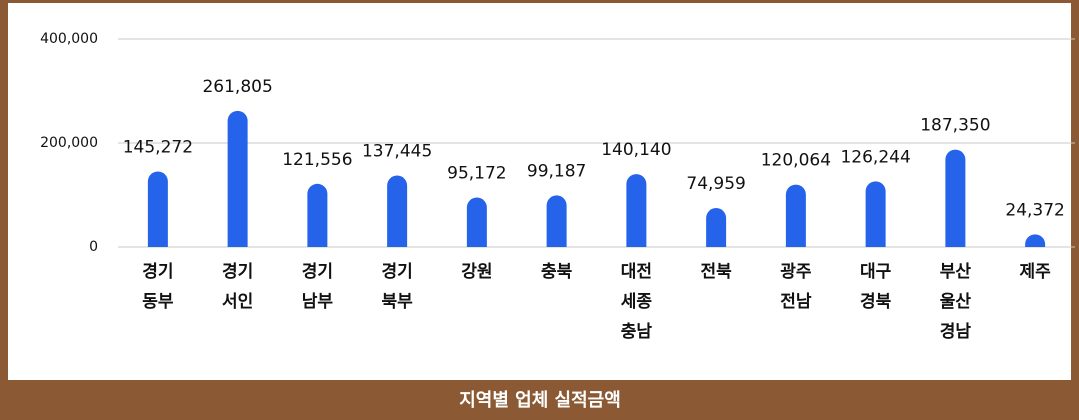 This screenshot has height=420, width=1079. What do you see at coordinates (1035, 272) in the screenshot?
I see `x-tick-label: 제주` at bounding box center [1035, 272].